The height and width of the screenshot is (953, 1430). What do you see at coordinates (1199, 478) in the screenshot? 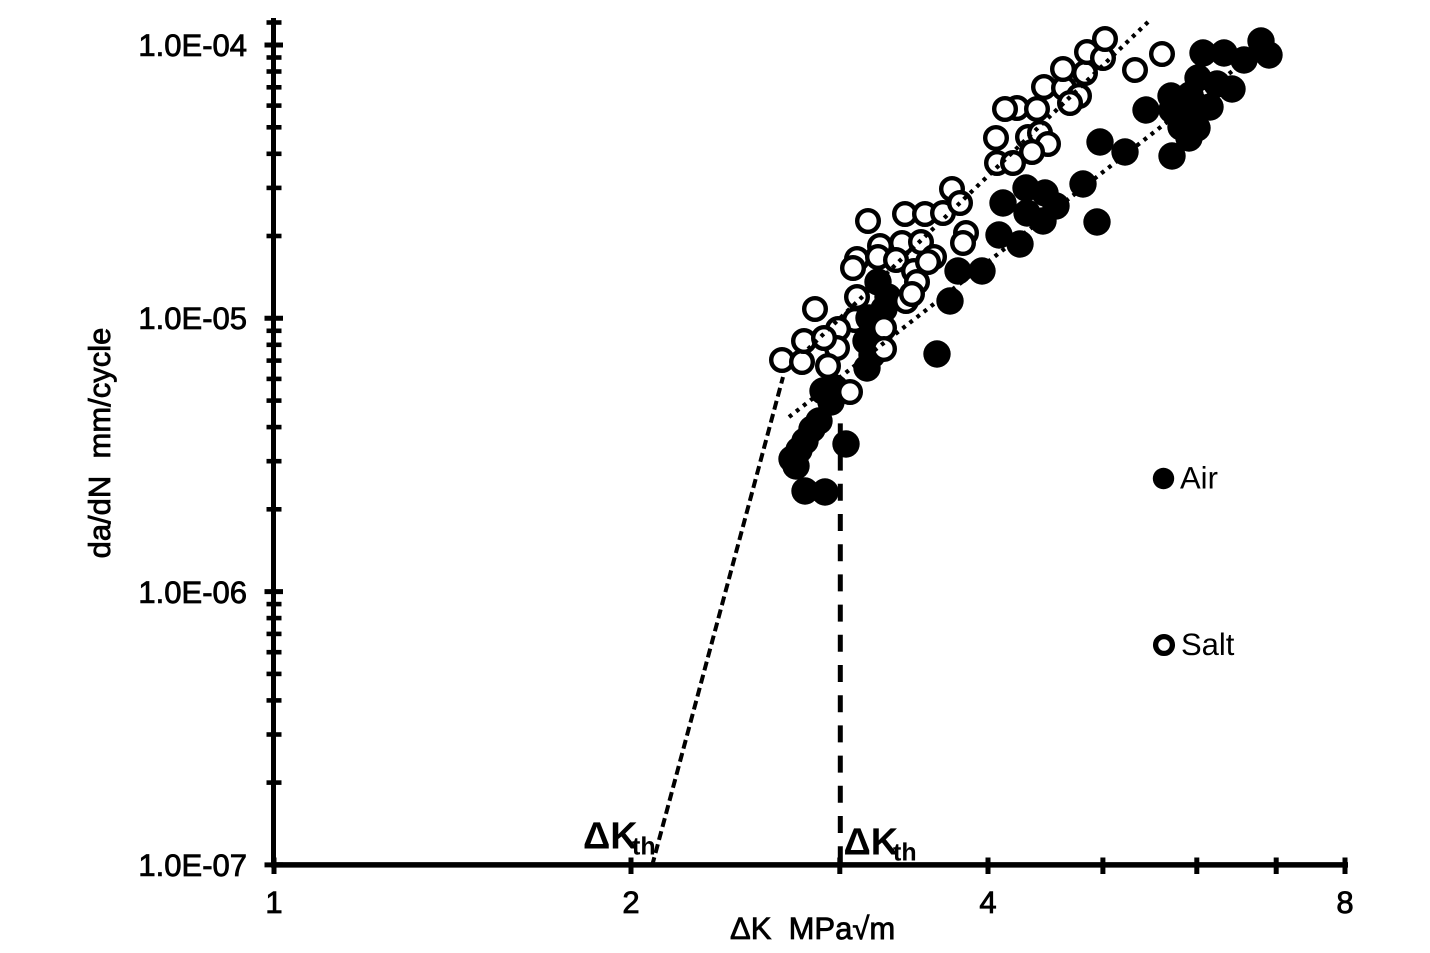
I see `svg-text: Air` at bounding box center [1199, 478].